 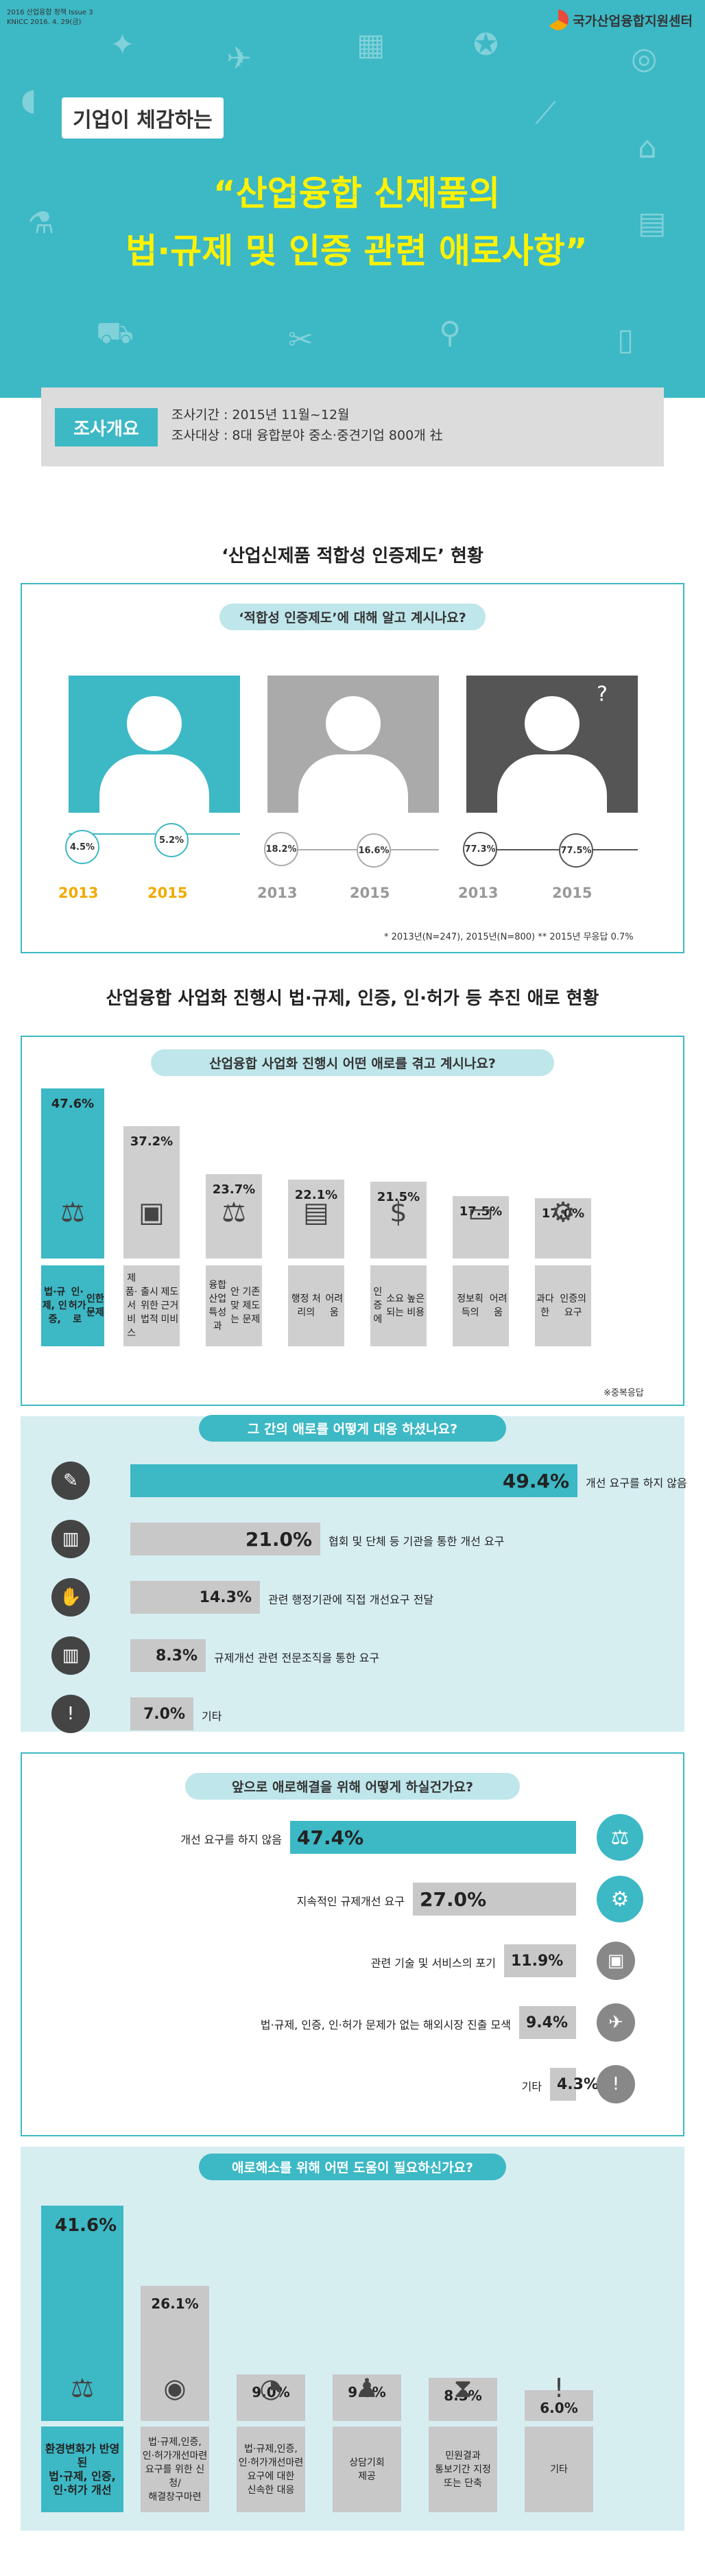 I want to click on q1-panel, so click(x=352, y=1221).